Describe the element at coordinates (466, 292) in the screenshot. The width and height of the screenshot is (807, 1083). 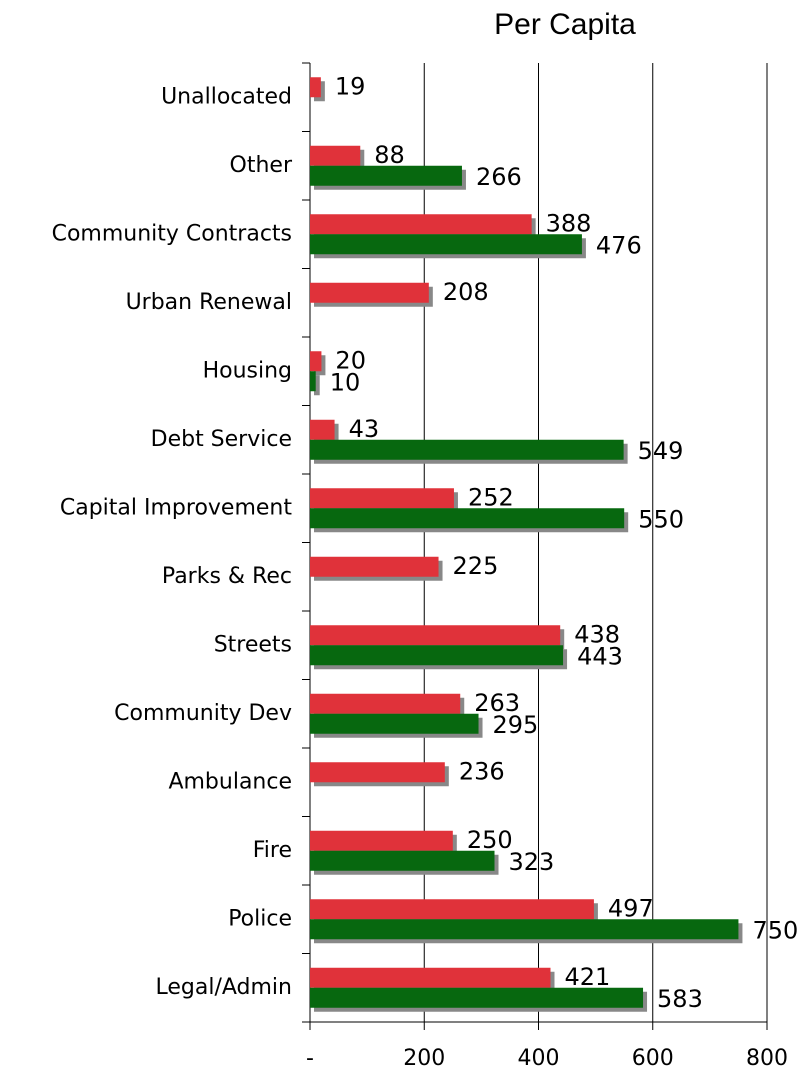
I see `value-label: 208` at that location.